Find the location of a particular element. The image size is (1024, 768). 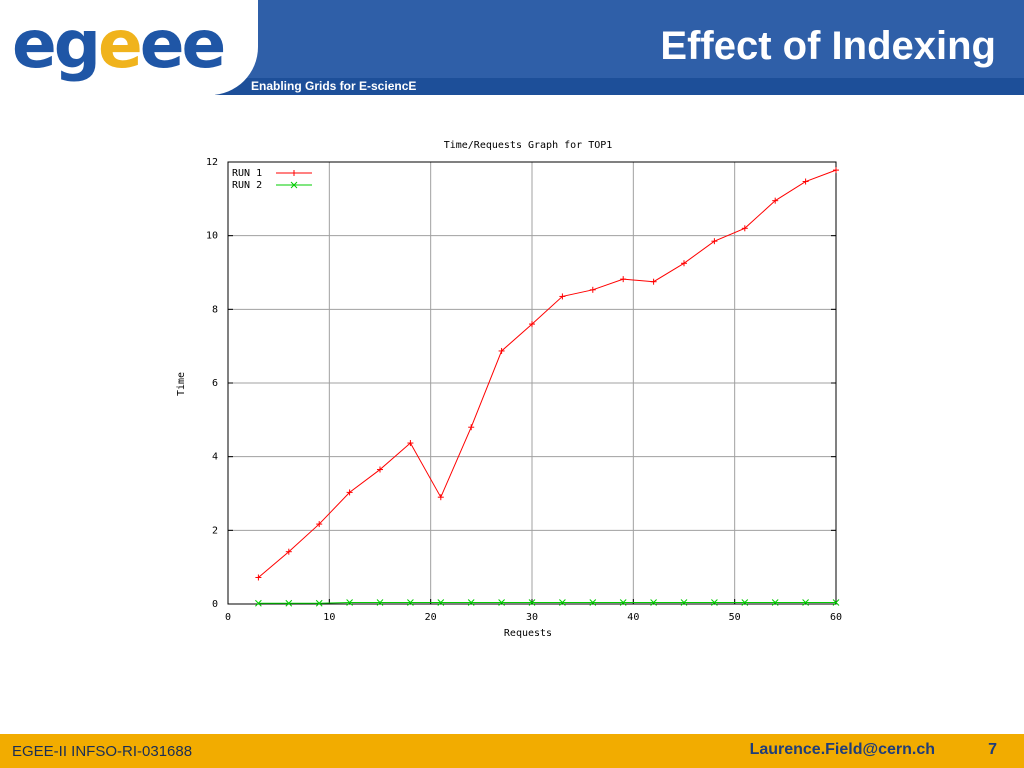

logo-container: egeee is located at coordinates (129, 47).